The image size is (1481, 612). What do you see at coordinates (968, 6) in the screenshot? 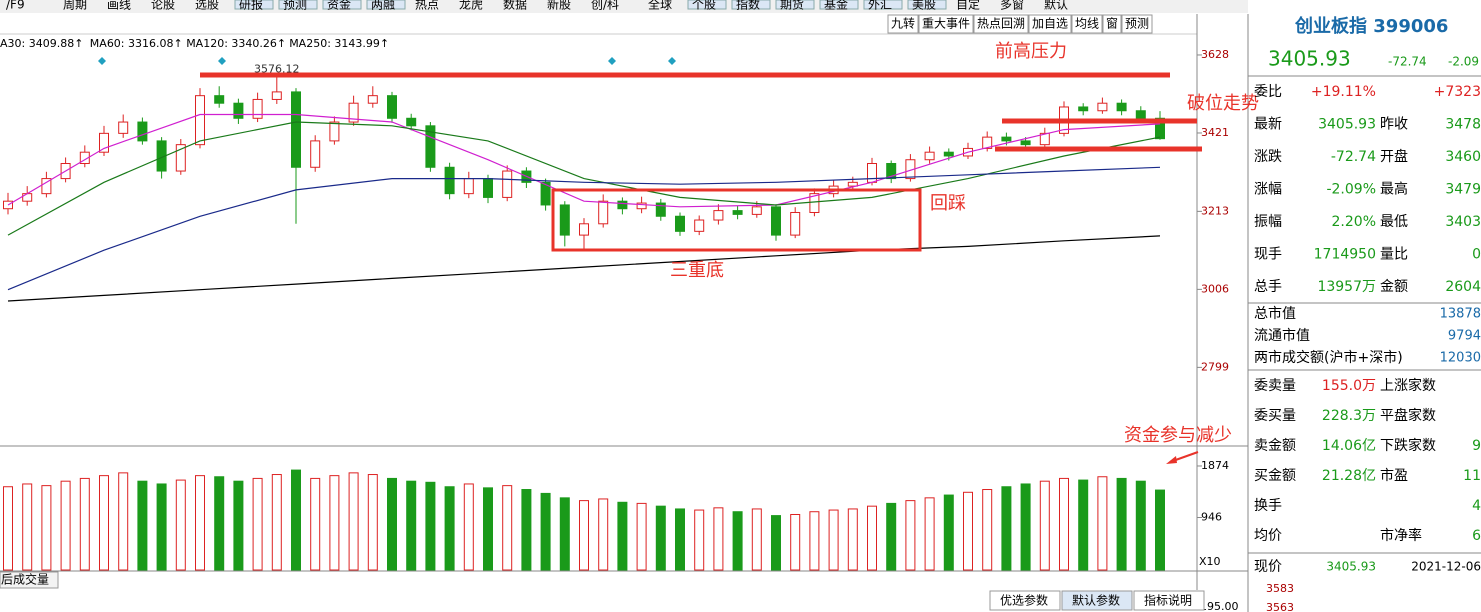
I see `toolbar-tab: 自定` at bounding box center [968, 6].